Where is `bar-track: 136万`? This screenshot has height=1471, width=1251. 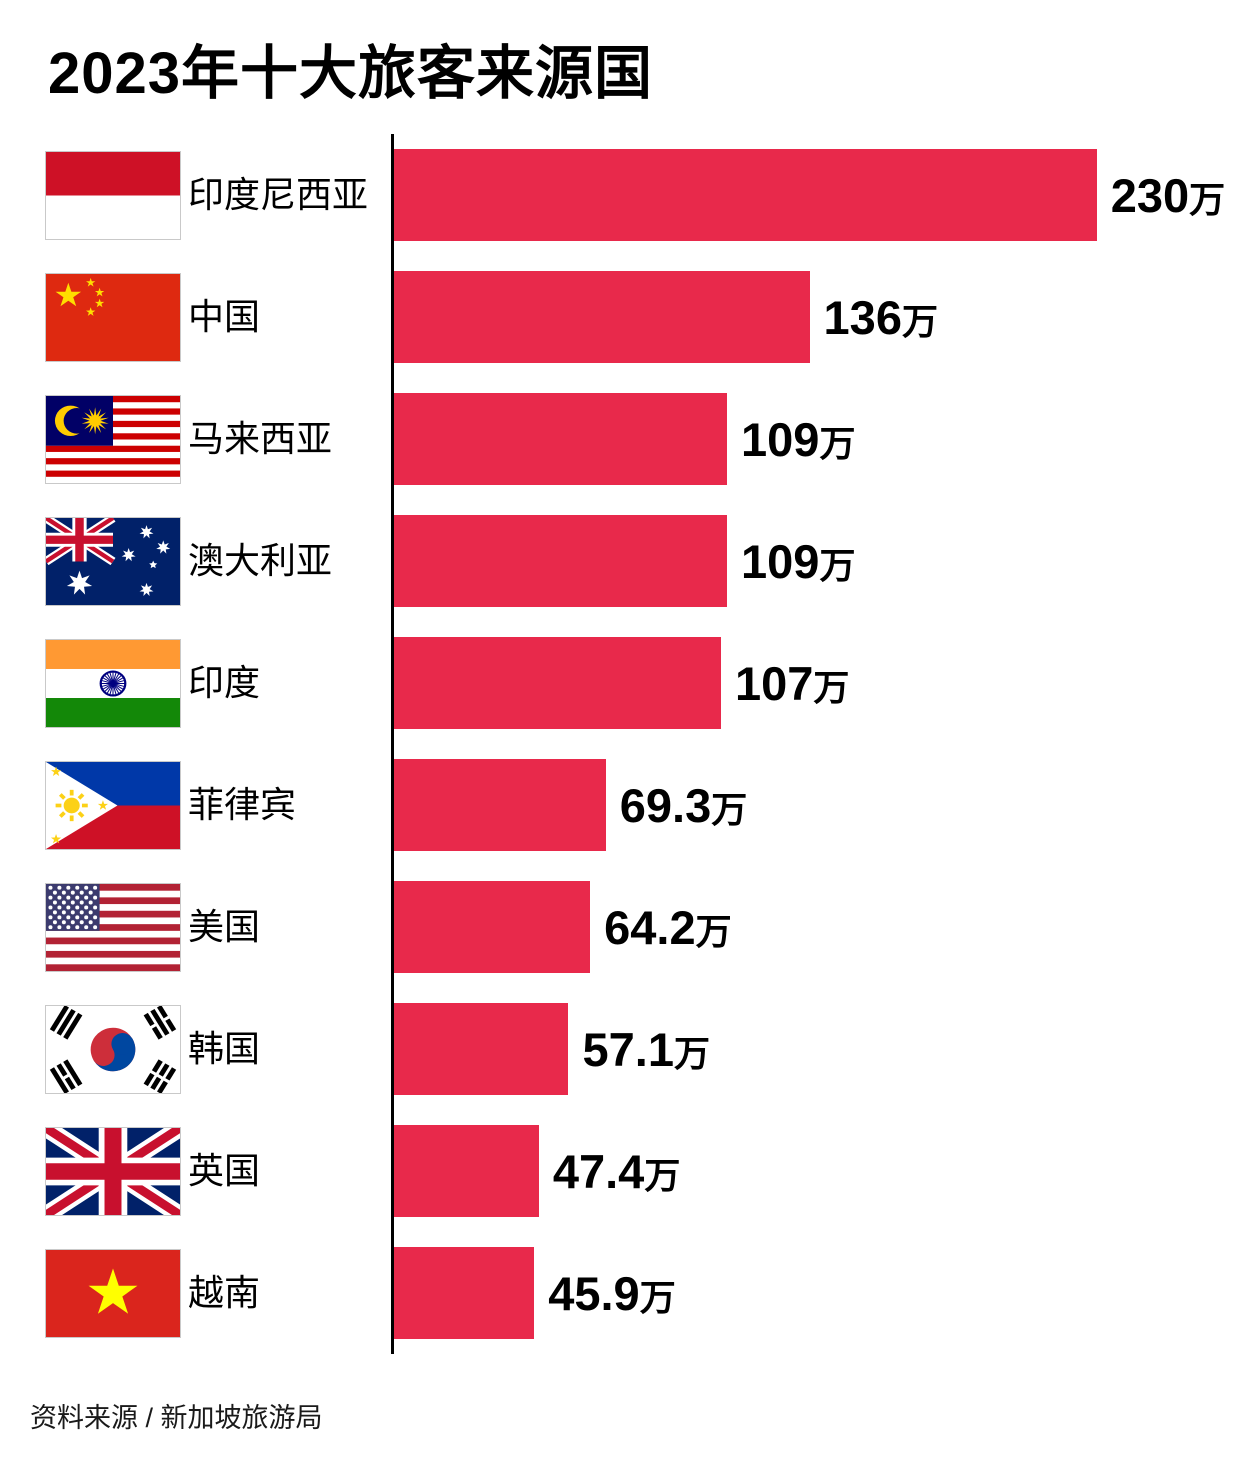
bar-track: 136万 is located at coordinates (821, 317).